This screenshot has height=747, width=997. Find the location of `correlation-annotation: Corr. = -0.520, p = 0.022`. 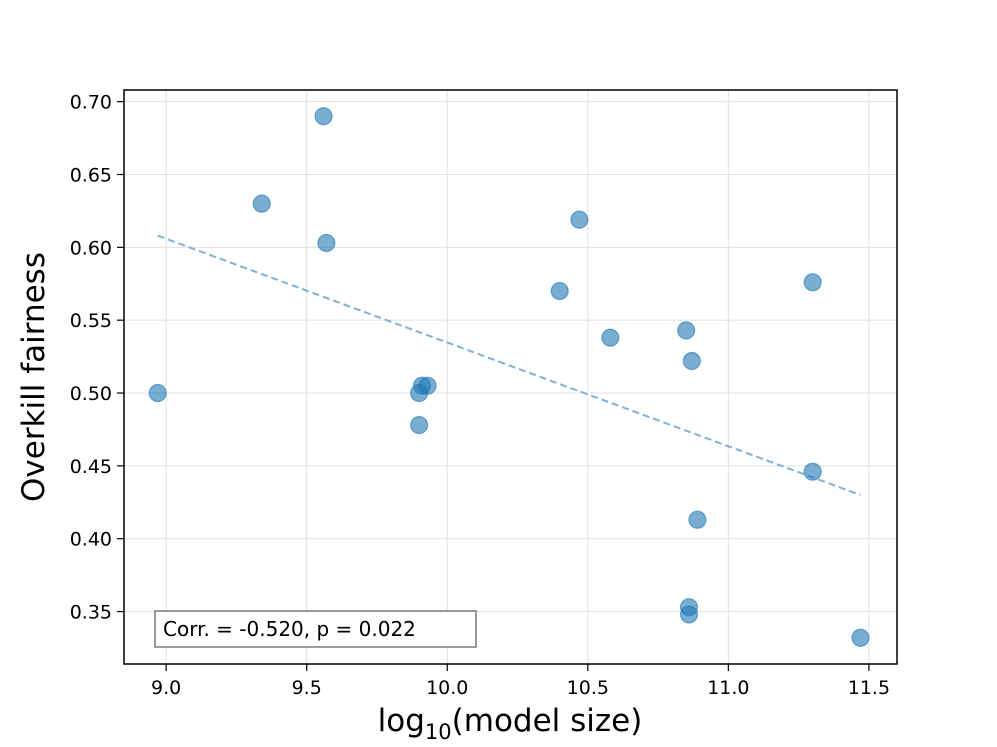

correlation-annotation: Corr. = -0.520, p = 0.022 is located at coordinates (315, 629).